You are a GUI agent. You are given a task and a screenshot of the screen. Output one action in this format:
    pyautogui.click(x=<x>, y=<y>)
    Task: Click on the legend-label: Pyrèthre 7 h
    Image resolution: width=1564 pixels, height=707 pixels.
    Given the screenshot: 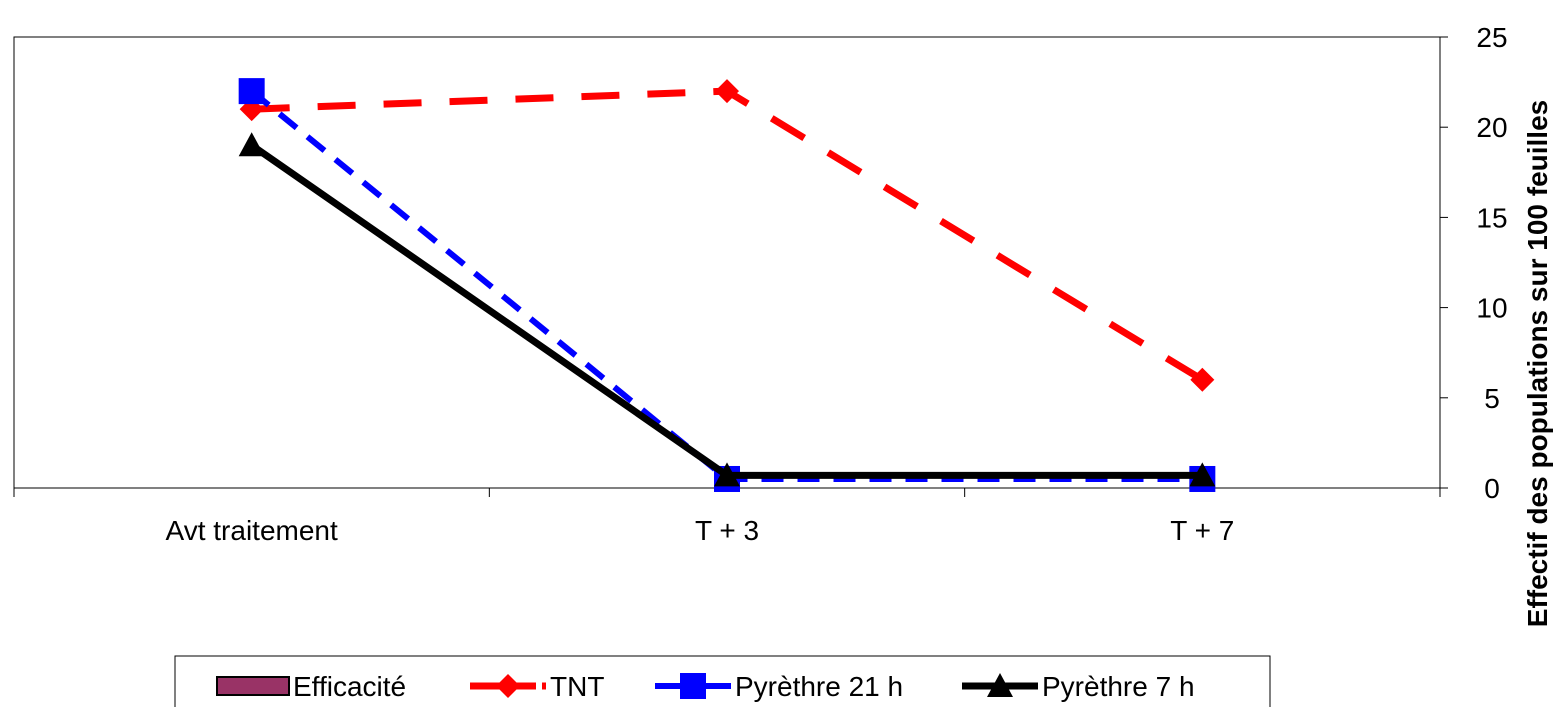 What is the action you would take?
    pyautogui.click(x=1118, y=686)
    